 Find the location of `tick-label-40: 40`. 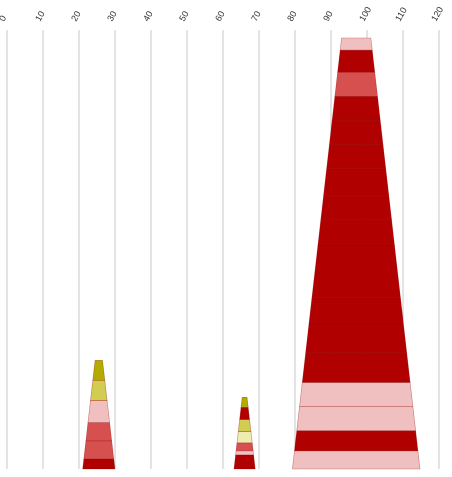

tick-label-40: 40 is located at coordinates (148, 16).